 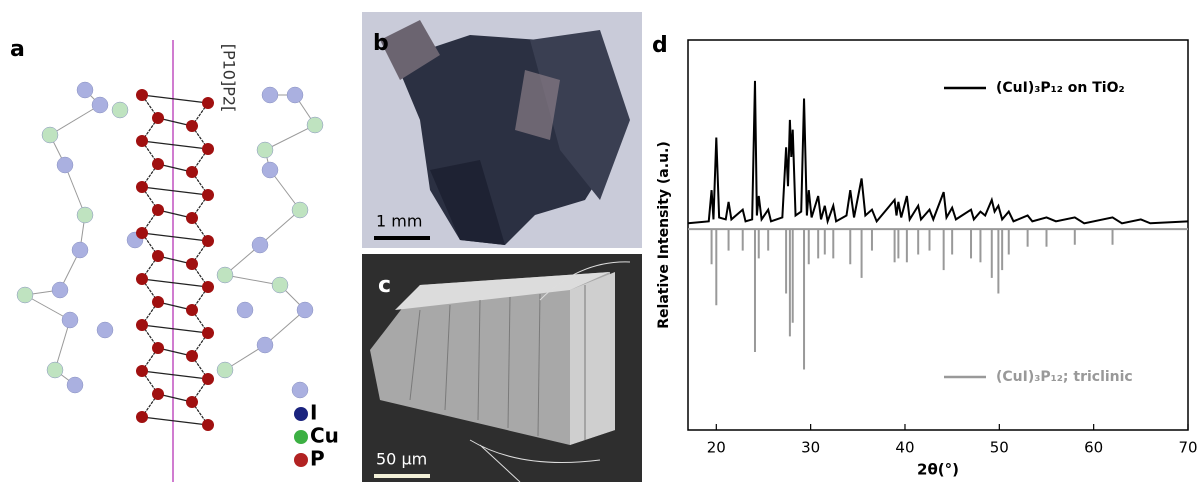 What do you see at coordinates (716, 448) in the screenshot?
I see `x-tick-label: 20` at bounding box center [716, 448].